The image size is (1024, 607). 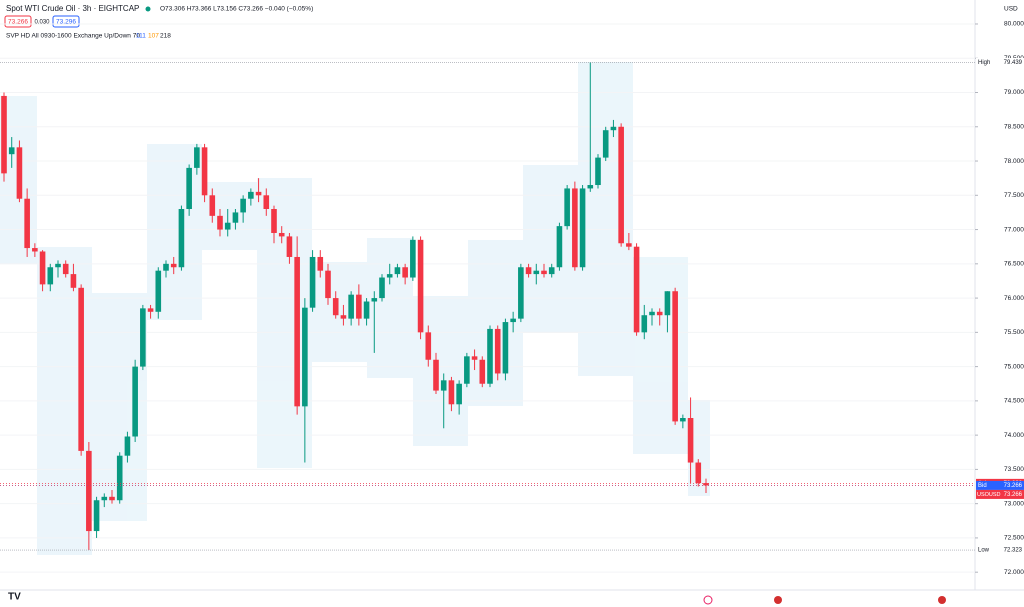 I want to click on last-label: USOUSD, so click(x=989, y=495).